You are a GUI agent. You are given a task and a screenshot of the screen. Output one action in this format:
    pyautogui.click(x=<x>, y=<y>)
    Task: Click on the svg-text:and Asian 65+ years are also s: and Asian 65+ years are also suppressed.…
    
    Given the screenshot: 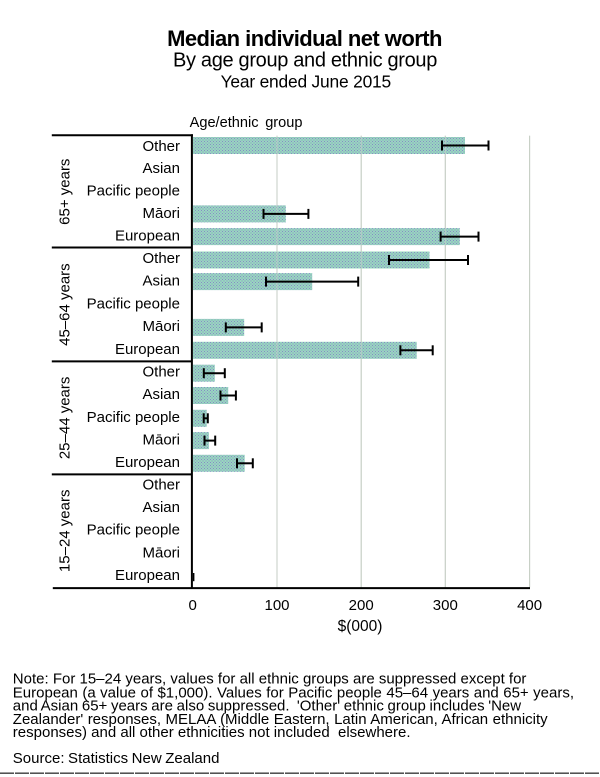 What is the action you would take?
    pyautogui.click(x=267, y=706)
    